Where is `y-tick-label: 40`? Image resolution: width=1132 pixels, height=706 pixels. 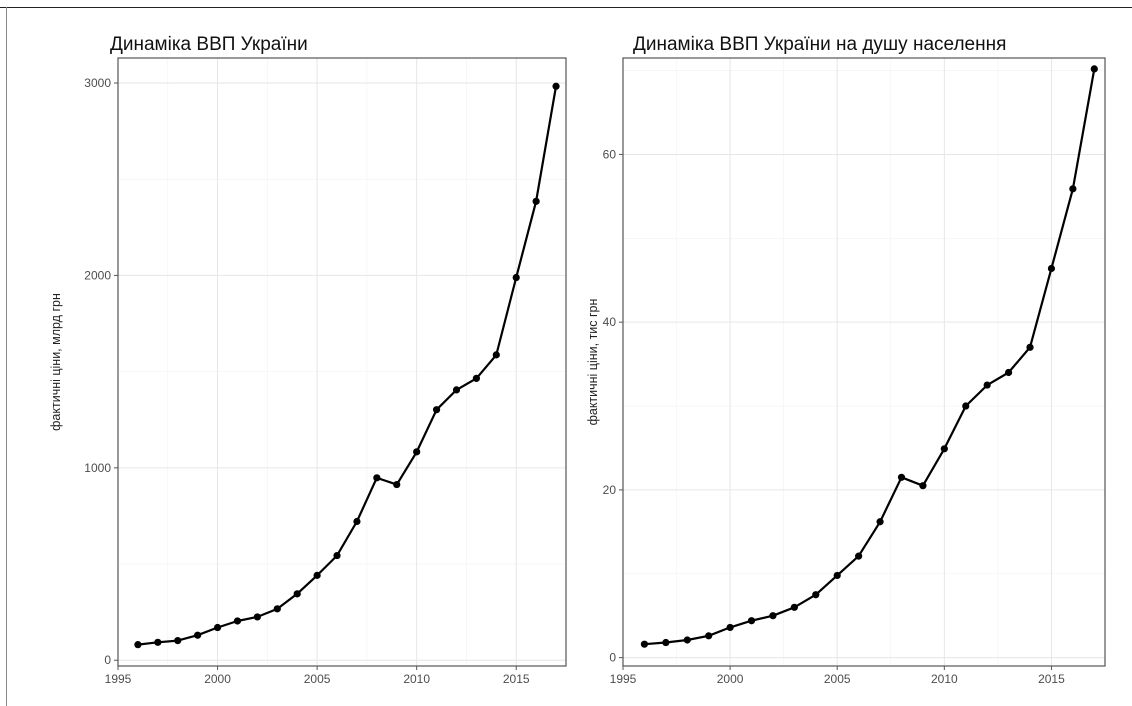 y-tick-label: 40 is located at coordinates (610, 322).